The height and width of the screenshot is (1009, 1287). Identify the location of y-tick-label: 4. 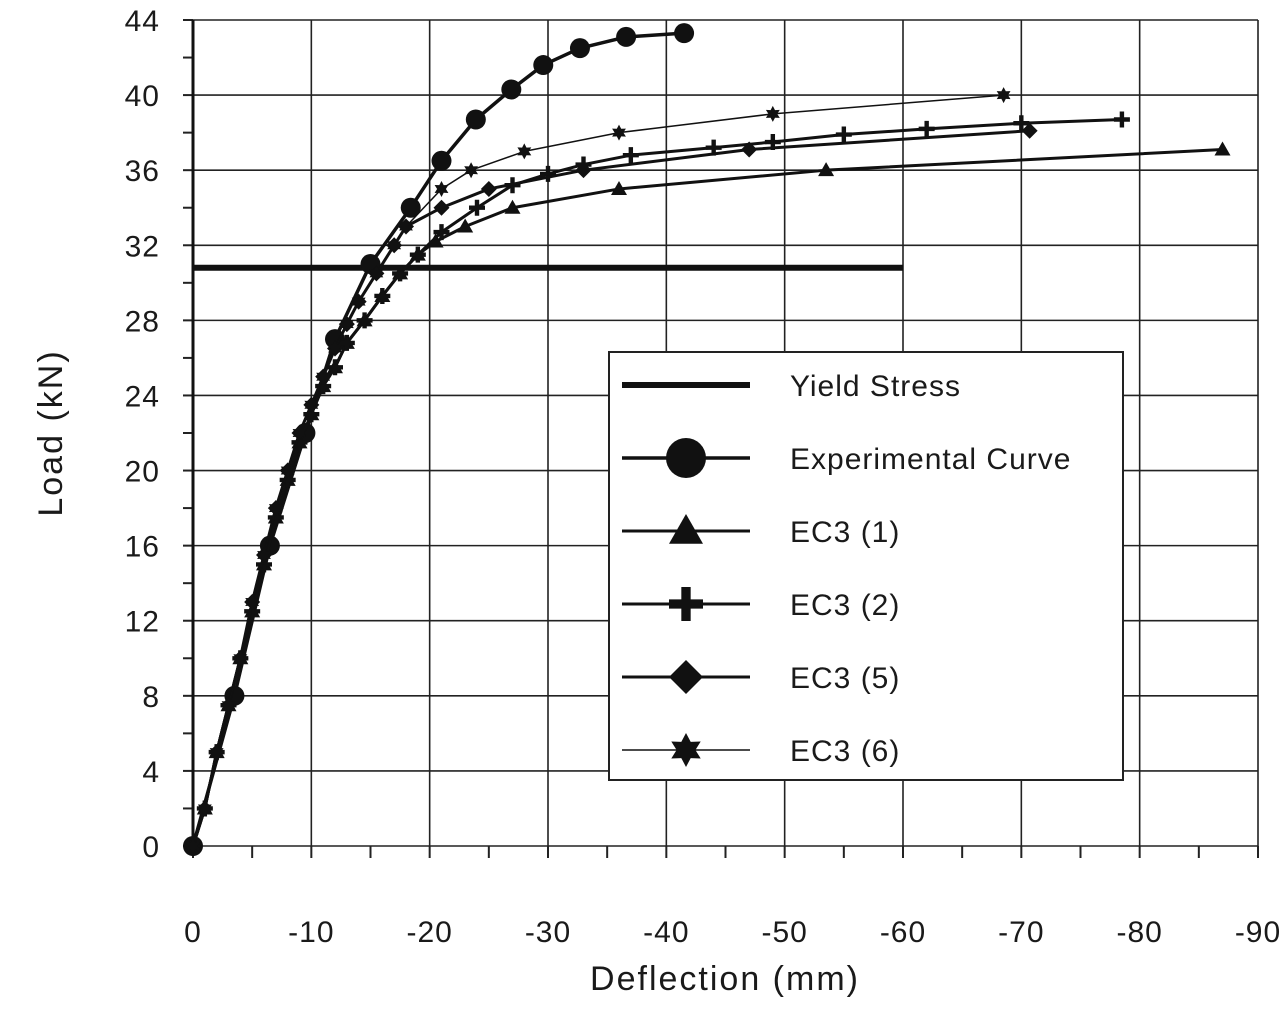
(151, 772).